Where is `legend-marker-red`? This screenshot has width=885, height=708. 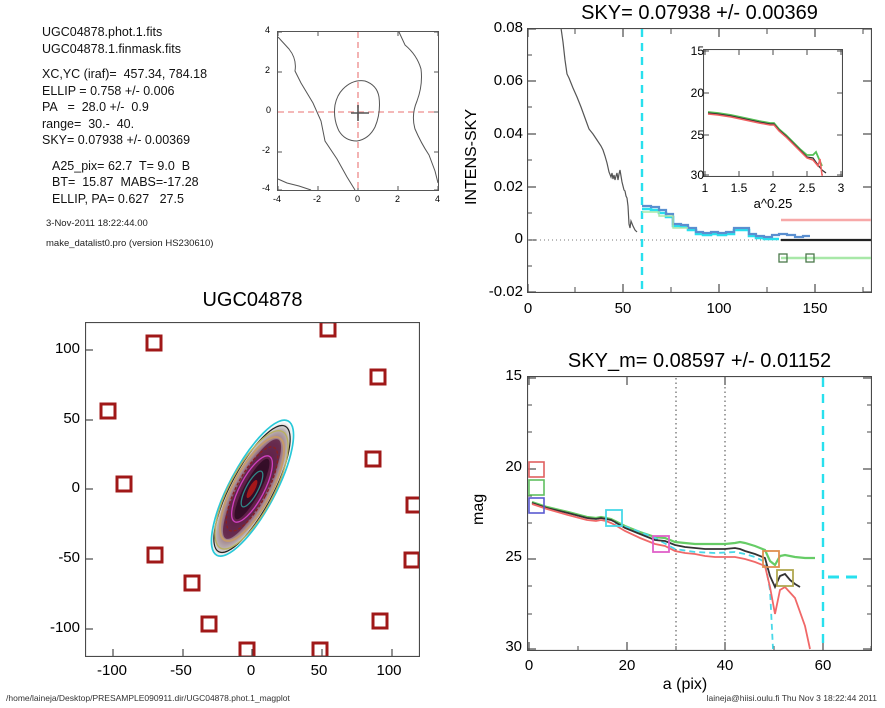
legend-marker-red is located at coordinates (536, 469).